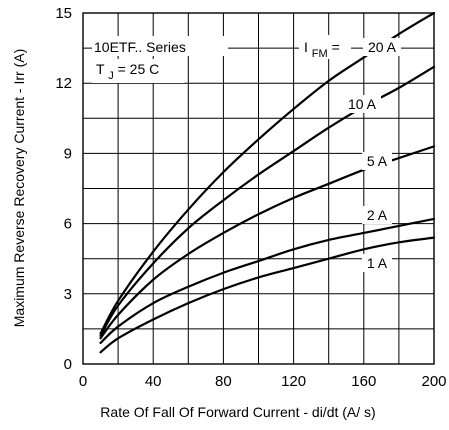  I want to click on ifm-subscript: FM, so click(320, 54).